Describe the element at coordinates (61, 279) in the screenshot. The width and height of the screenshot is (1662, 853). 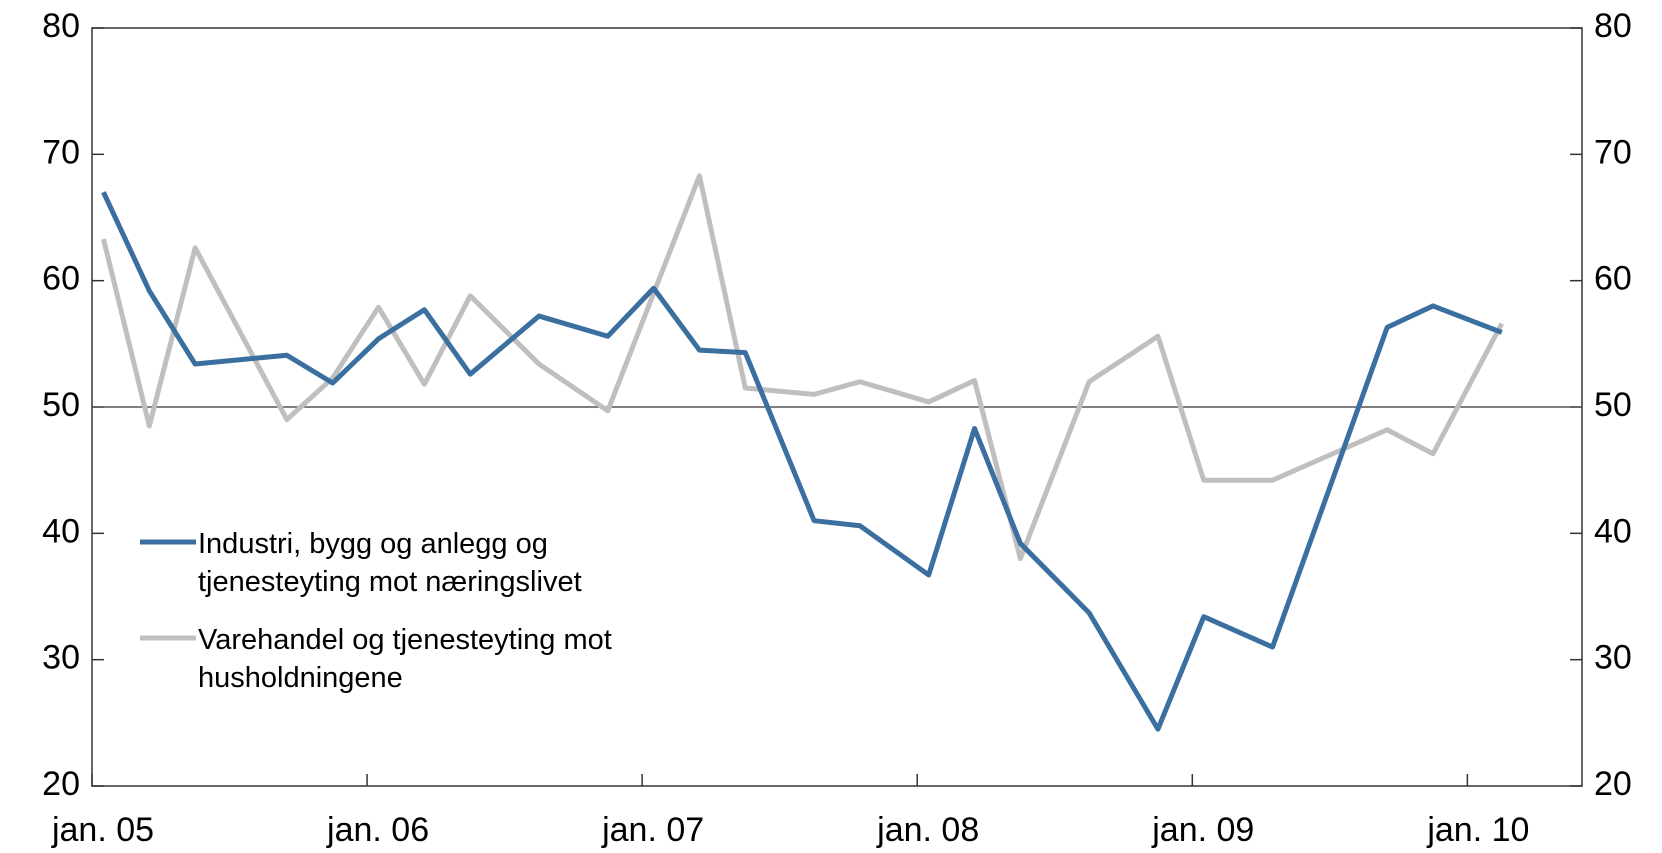
I see `y-tick-label: 60` at that location.